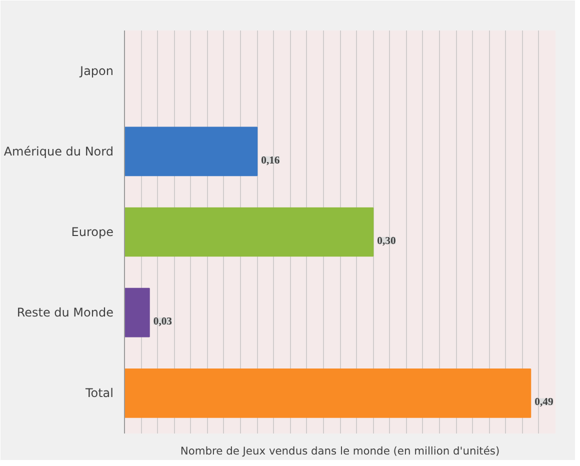 This screenshot has width=580, height=466. Describe the element at coordinates (92, 232) in the screenshot. I see `y-tick-label: Europe` at that location.